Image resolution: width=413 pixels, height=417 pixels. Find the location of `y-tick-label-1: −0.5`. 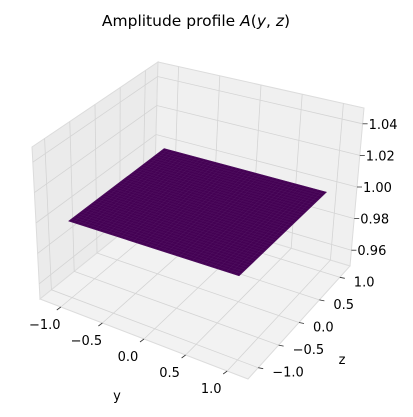

y-tick-label-1: −0.5 is located at coordinates (309, 350).